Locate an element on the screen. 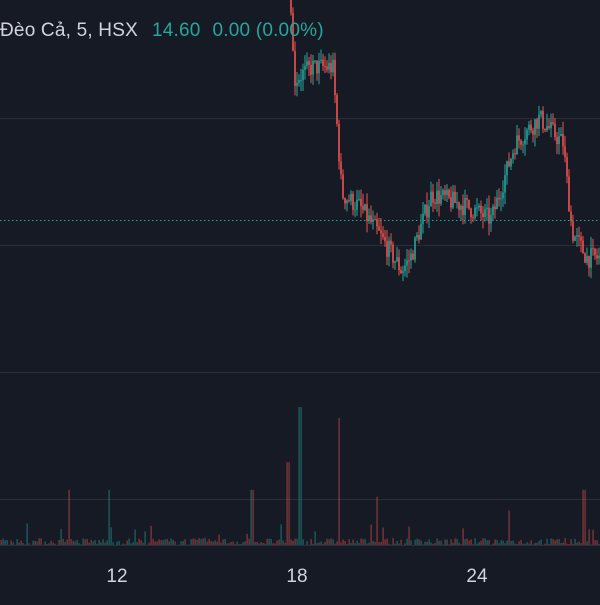 The width and height of the screenshot is (600, 605). symbol-label: Đèo Cả, 5, HSX is located at coordinates (69, 30).